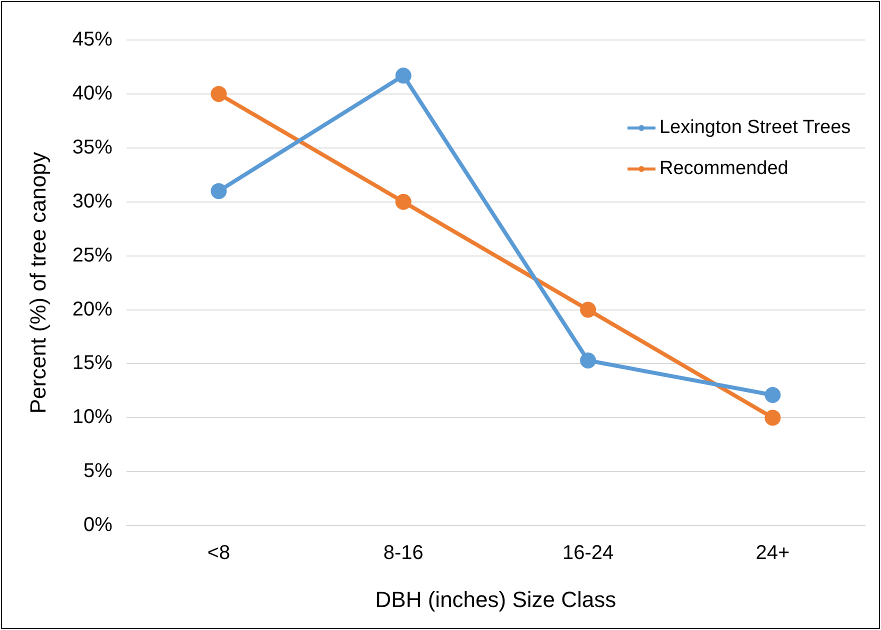 The image size is (881, 630). What do you see at coordinates (723, 169) in the screenshot?
I see `legend-label: Recommended` at bounding box center [723, 169].